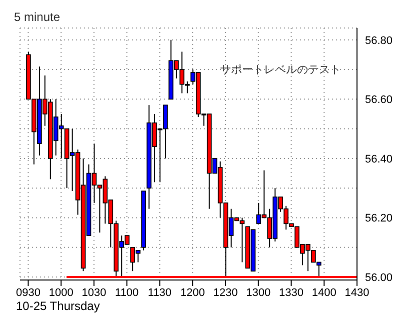 This screenshot has width=413, height=324. What do you see at coordinates (28, 292) in the screenshot?
I see `x-tick-label: 0930` at bounding box center [28, 292].